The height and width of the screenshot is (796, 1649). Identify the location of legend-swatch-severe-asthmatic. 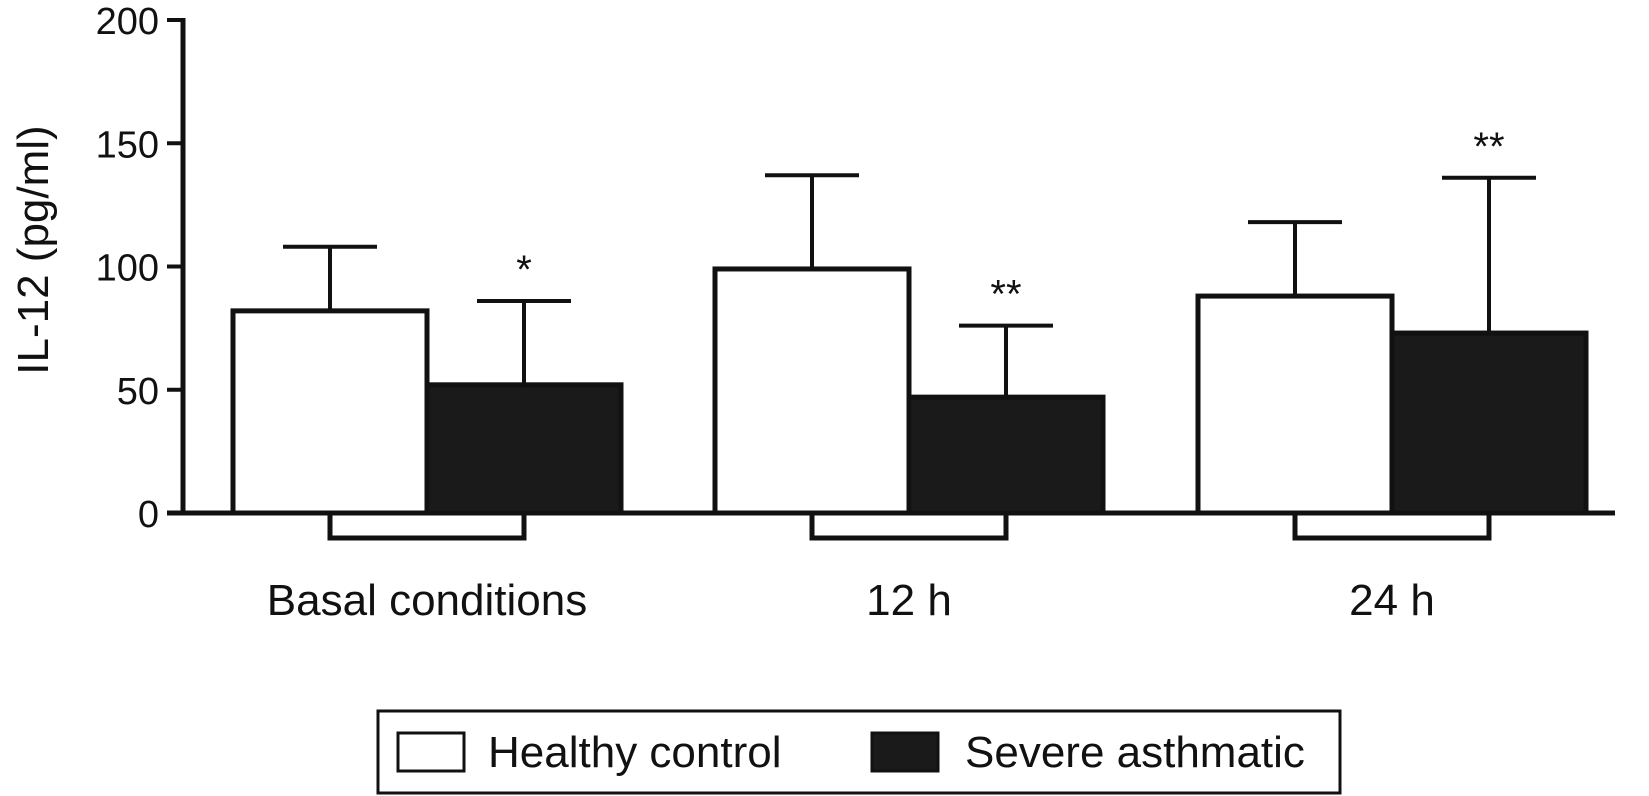
(905, 752).